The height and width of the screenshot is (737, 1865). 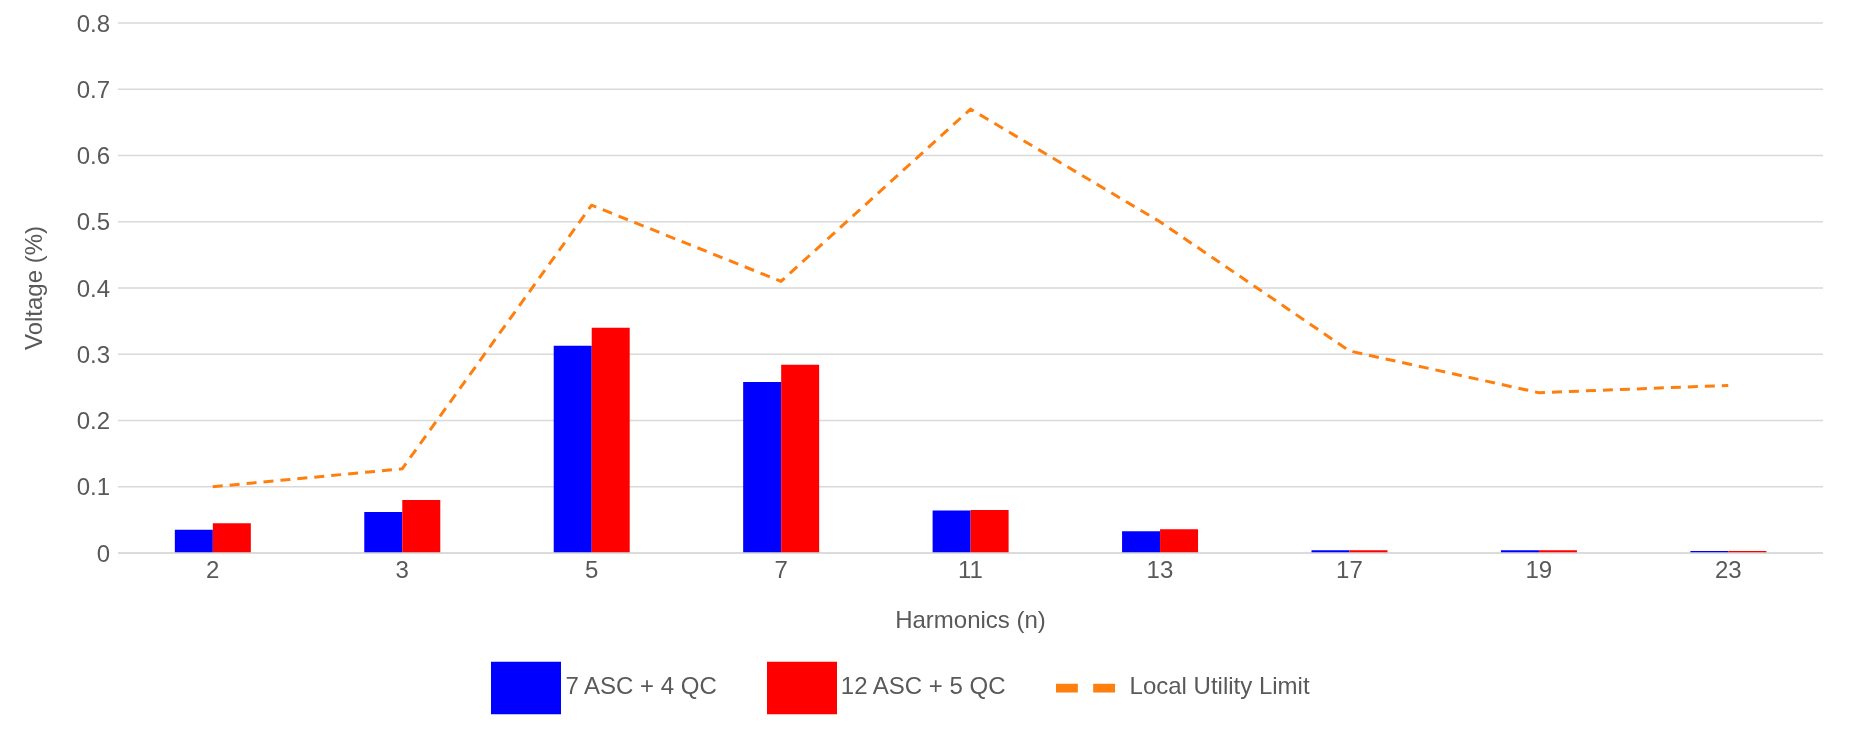 I want to click on y-tick-label: 0, so click(x=103, y=553).